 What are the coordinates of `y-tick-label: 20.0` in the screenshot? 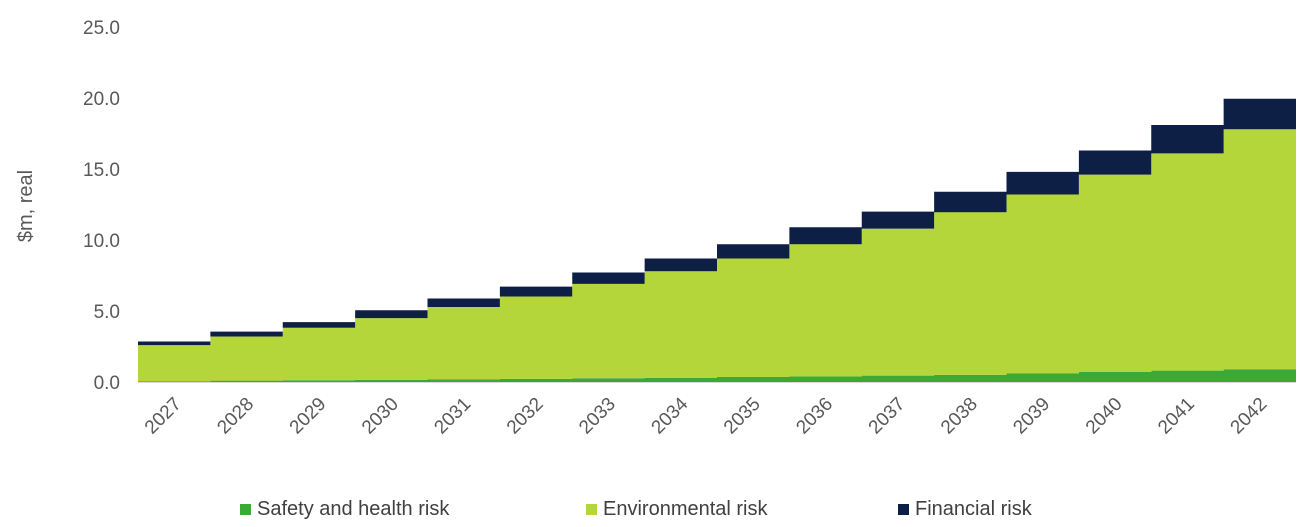 It's located at (101, 99).